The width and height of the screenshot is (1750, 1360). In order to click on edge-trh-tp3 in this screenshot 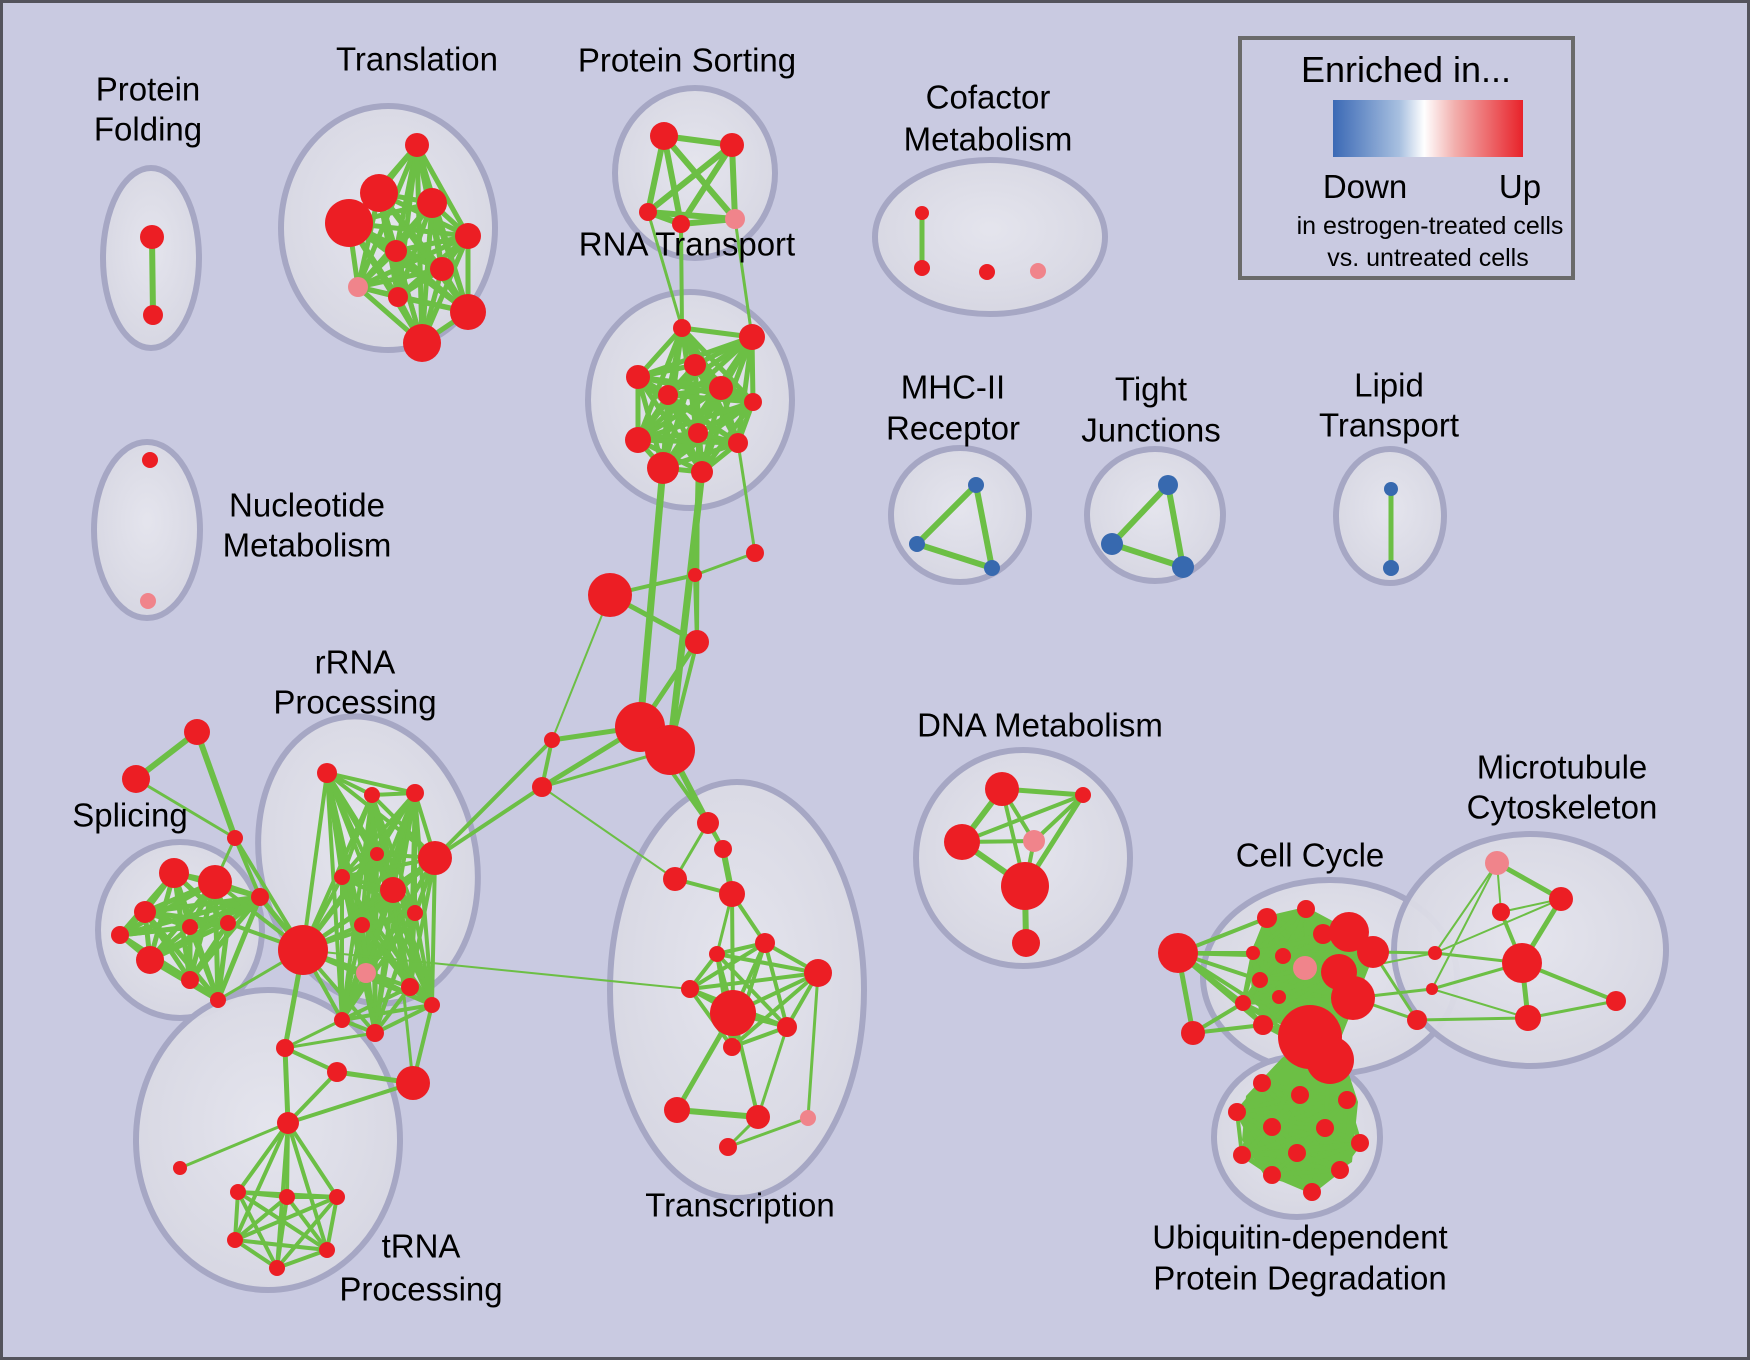, I will do `click(312, 1160)`.